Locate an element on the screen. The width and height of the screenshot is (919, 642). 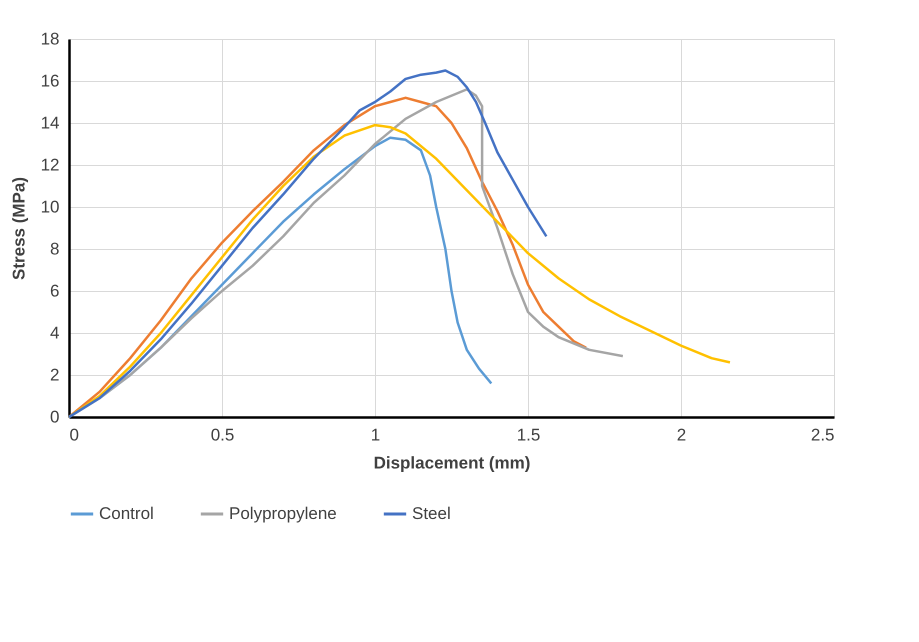
y-tick-label: 2 is located at coordinates (55, 375).